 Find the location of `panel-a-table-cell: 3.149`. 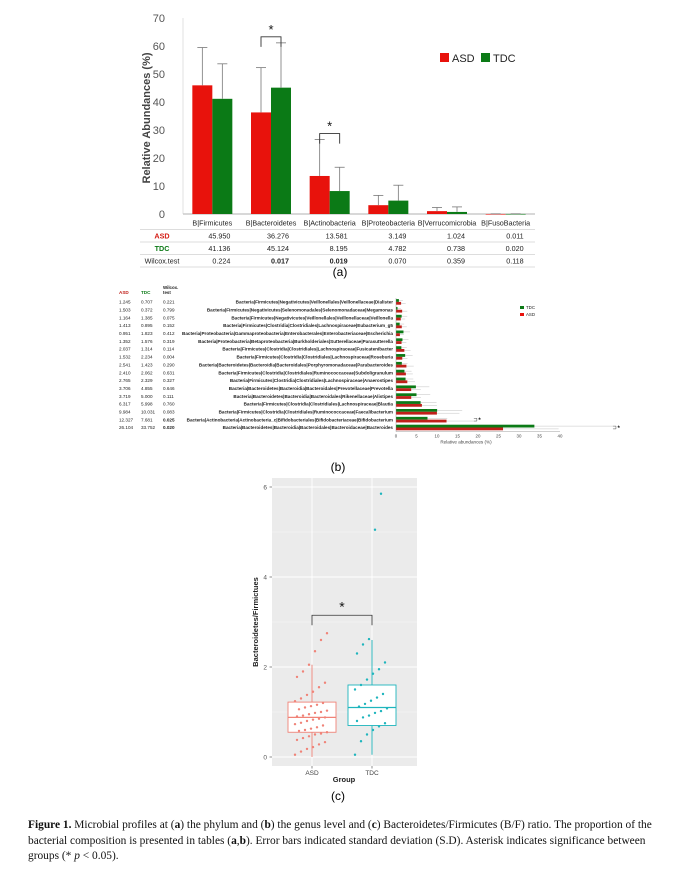

panel-a-table-cell: 3.149 is located at coordinates (397, 236).